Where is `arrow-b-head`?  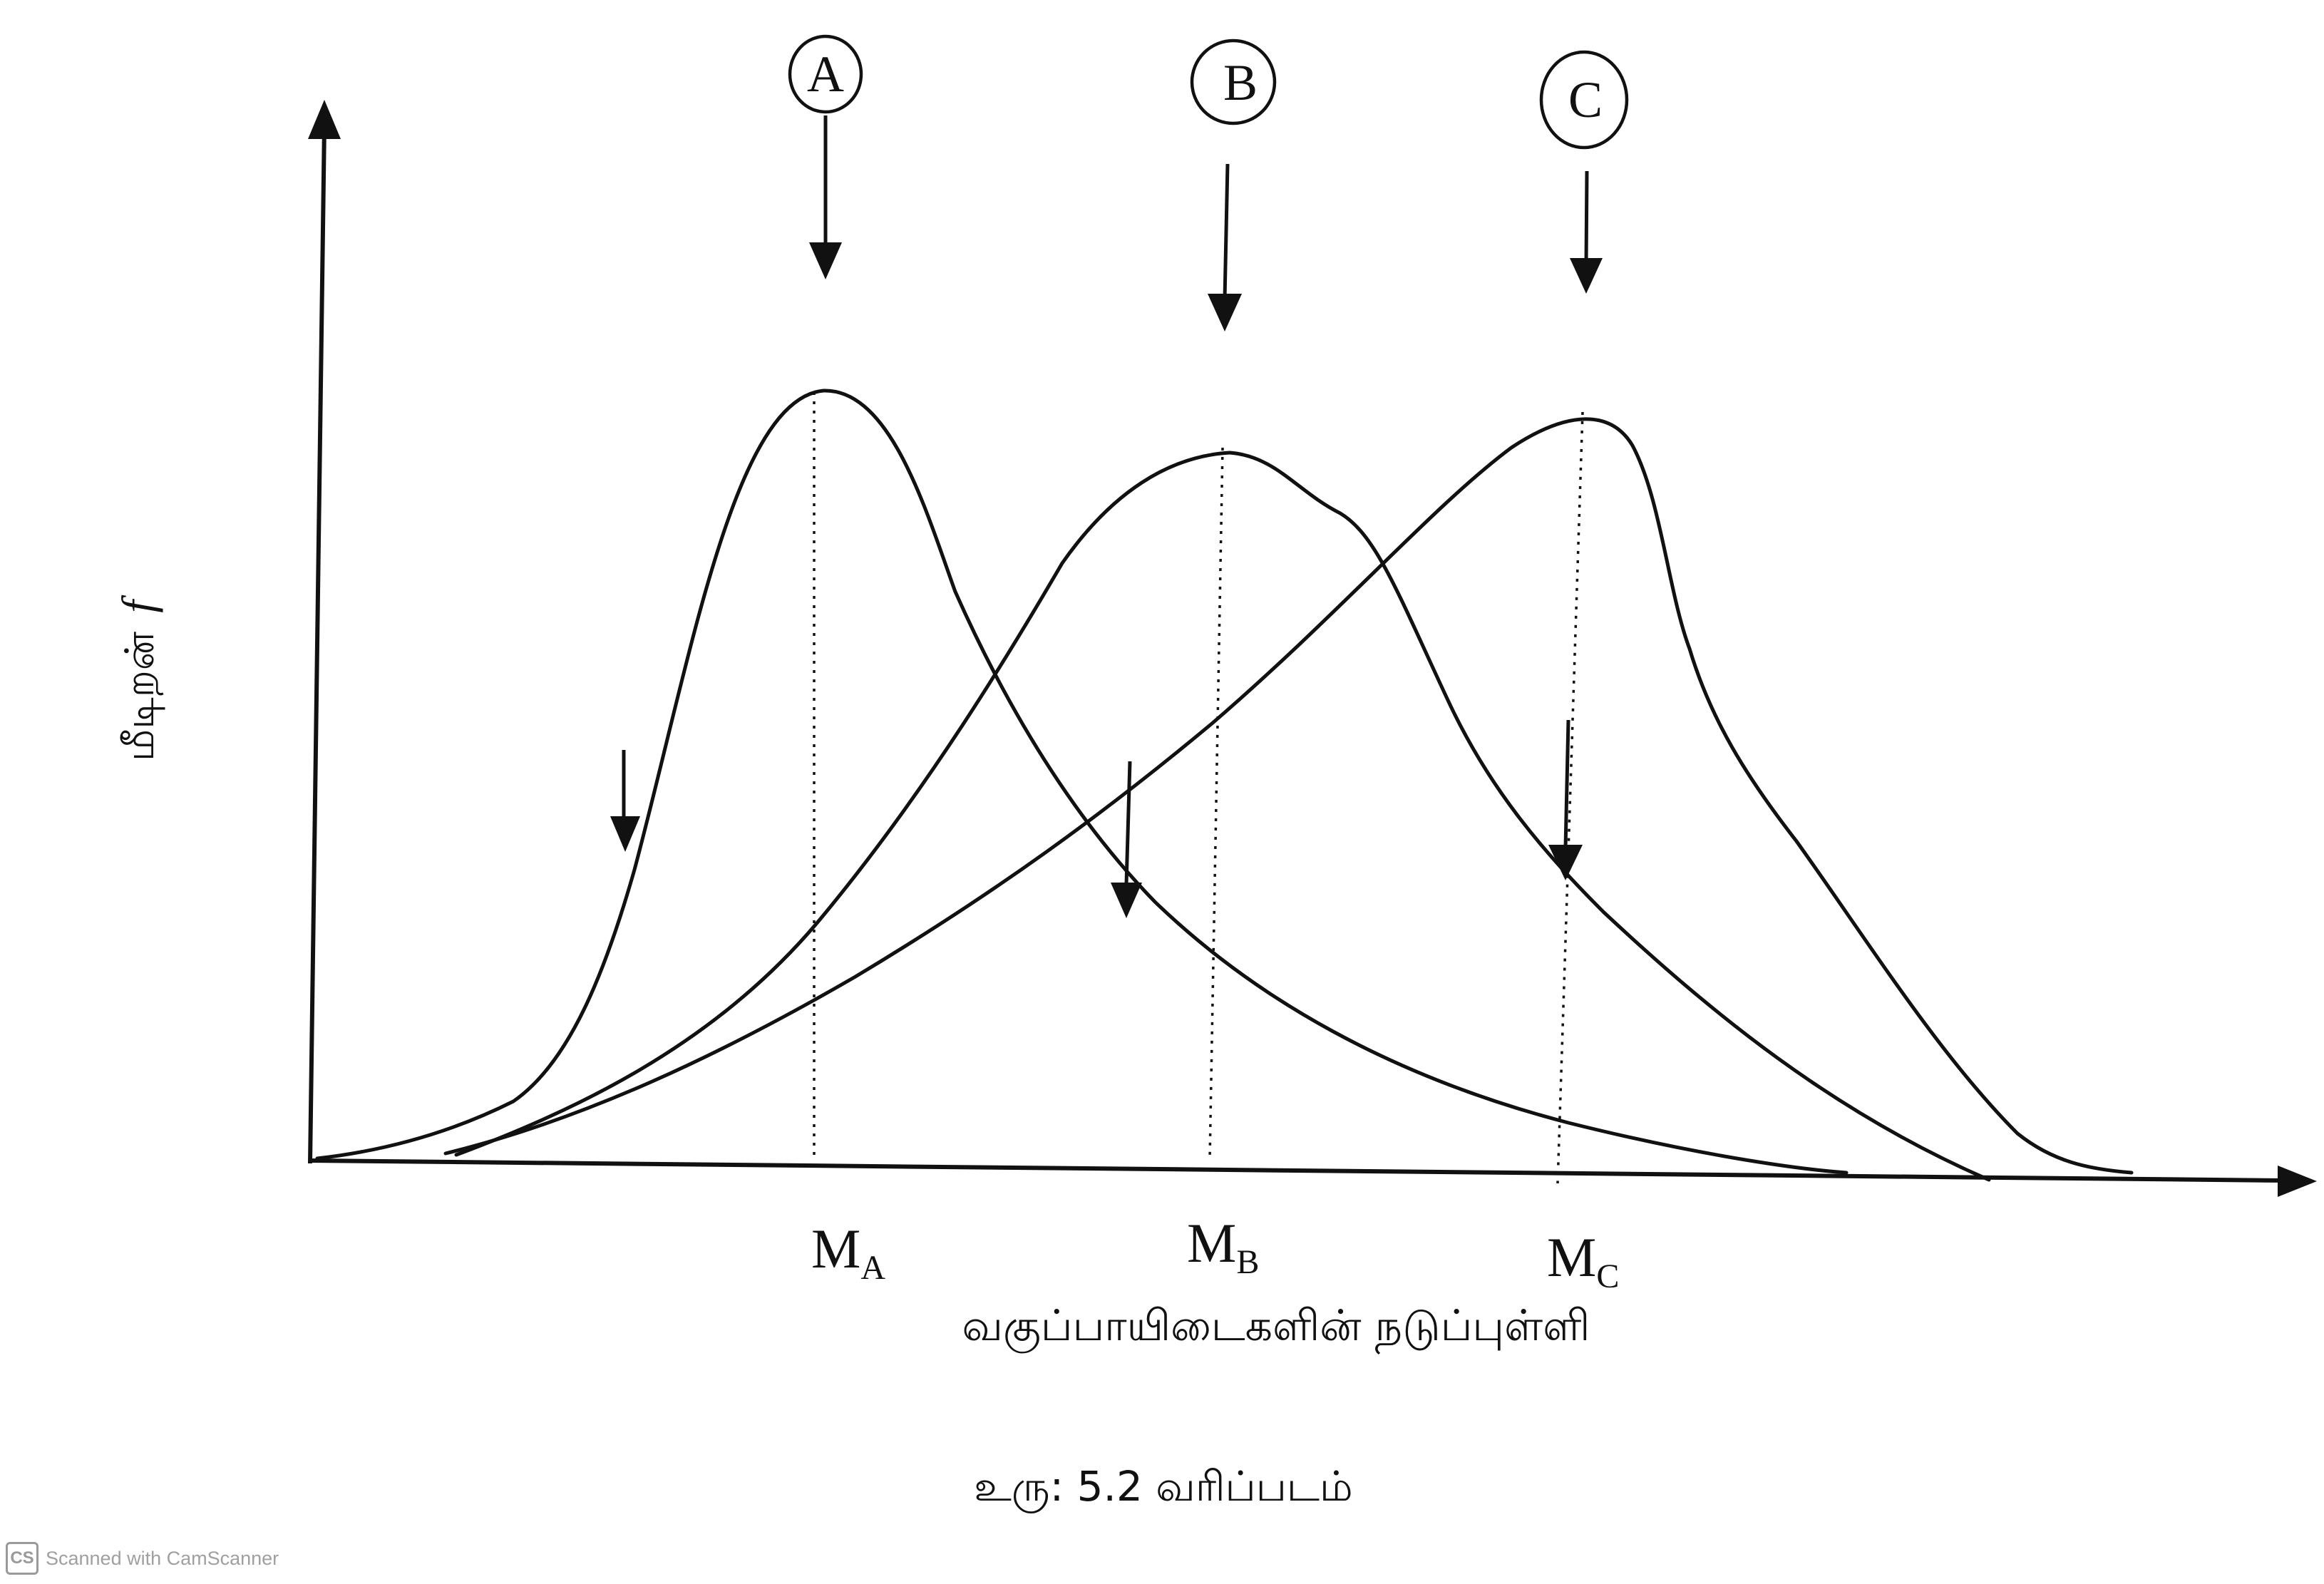 arrow-b-head is located at coordinates (1225, 312).